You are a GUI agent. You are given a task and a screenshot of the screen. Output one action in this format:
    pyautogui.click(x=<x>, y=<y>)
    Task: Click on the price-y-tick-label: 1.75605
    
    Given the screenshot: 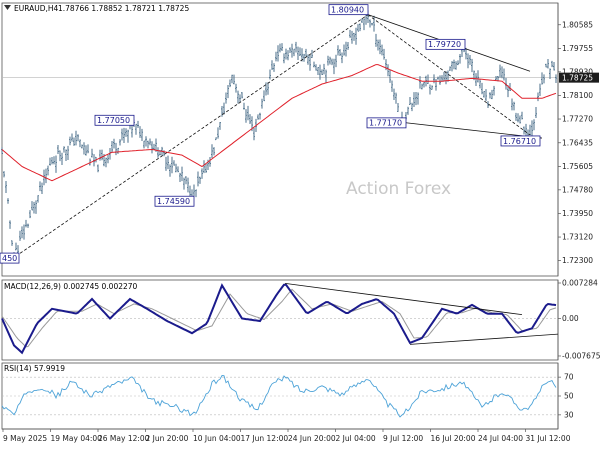 What is the action you would take?
    pyautogui.click(x=577, y=166)
    